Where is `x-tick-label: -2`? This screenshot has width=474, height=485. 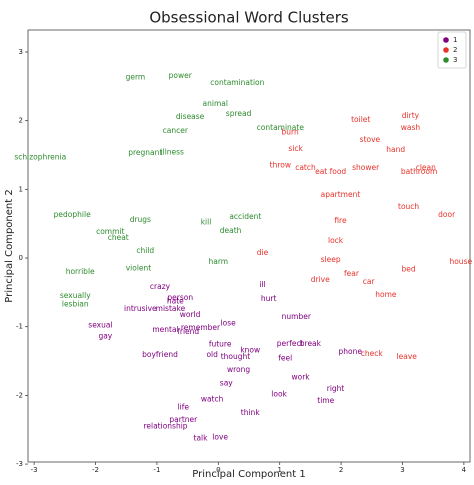
x-tick-label: -2 is located at coordinates (95, 470).